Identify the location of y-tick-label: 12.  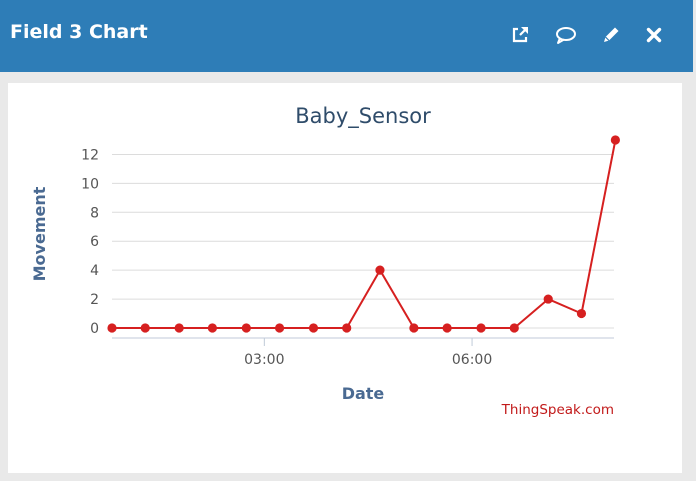
(90, 155).